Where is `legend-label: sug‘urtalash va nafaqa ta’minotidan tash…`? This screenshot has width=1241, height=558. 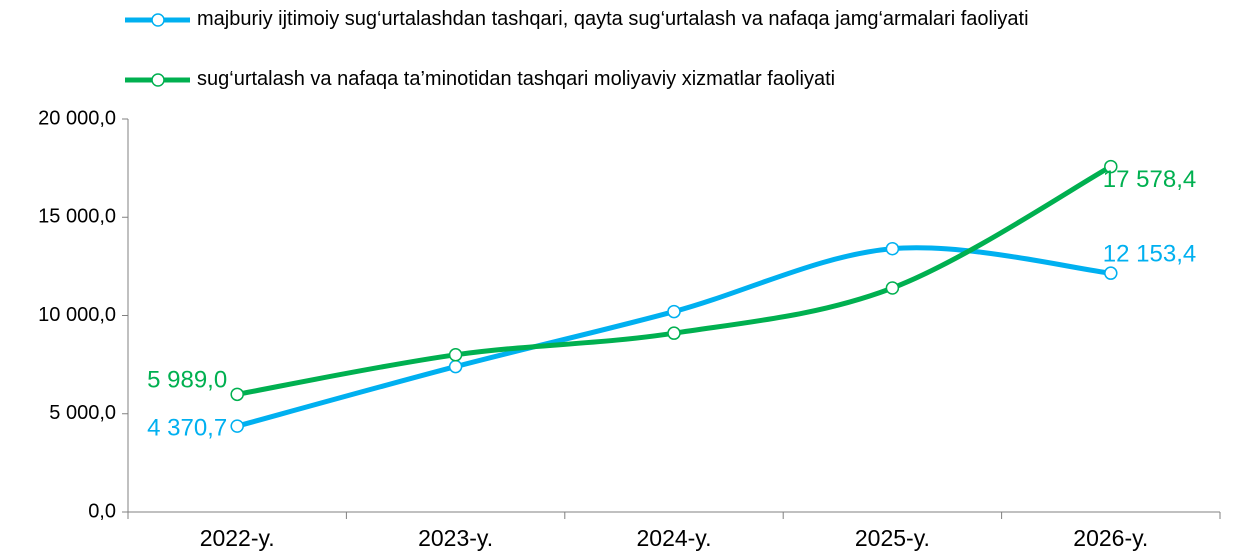 legend-label: sug‘urtalash va nafaqa ta’minotidan tash… is located at coordinates (516, 79).